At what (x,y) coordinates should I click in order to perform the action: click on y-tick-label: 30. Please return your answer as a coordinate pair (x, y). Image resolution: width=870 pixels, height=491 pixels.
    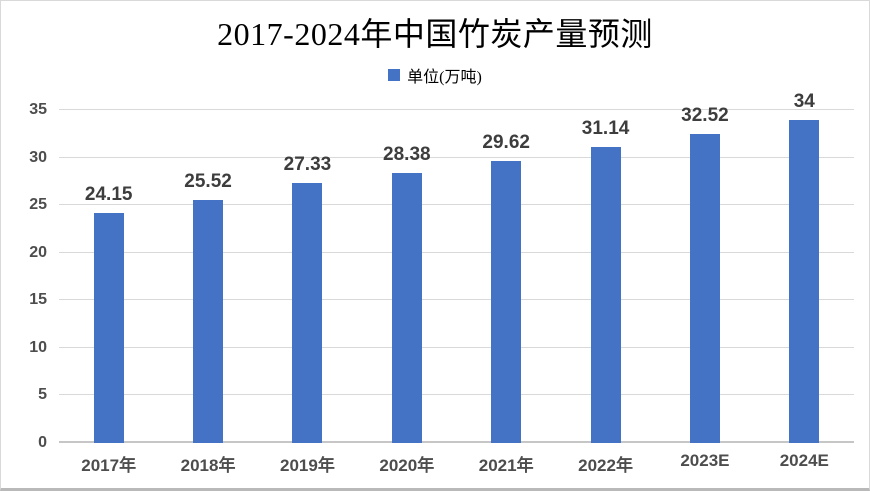
    Looking at the image, I should click on (38, 157).